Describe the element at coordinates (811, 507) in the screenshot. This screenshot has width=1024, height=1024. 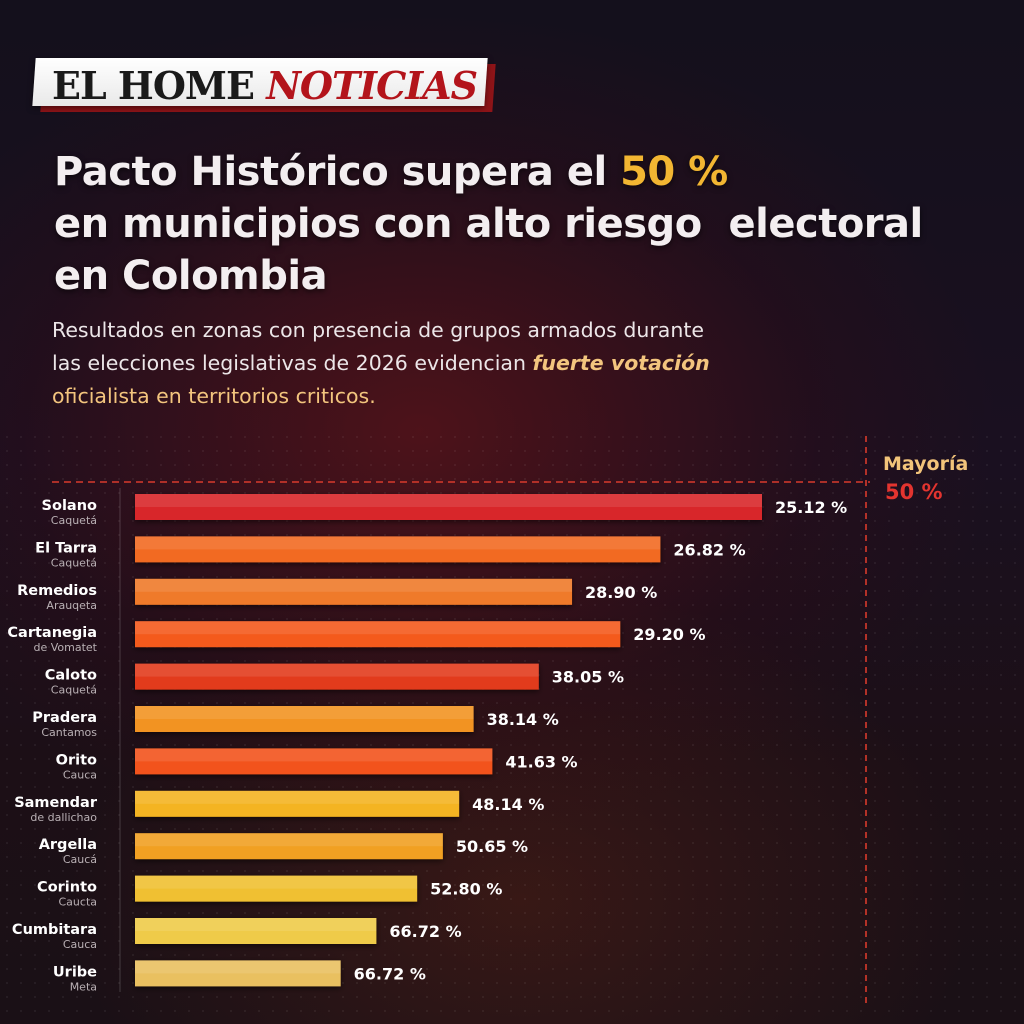
I see `value-label: 25.12 %` at that location.